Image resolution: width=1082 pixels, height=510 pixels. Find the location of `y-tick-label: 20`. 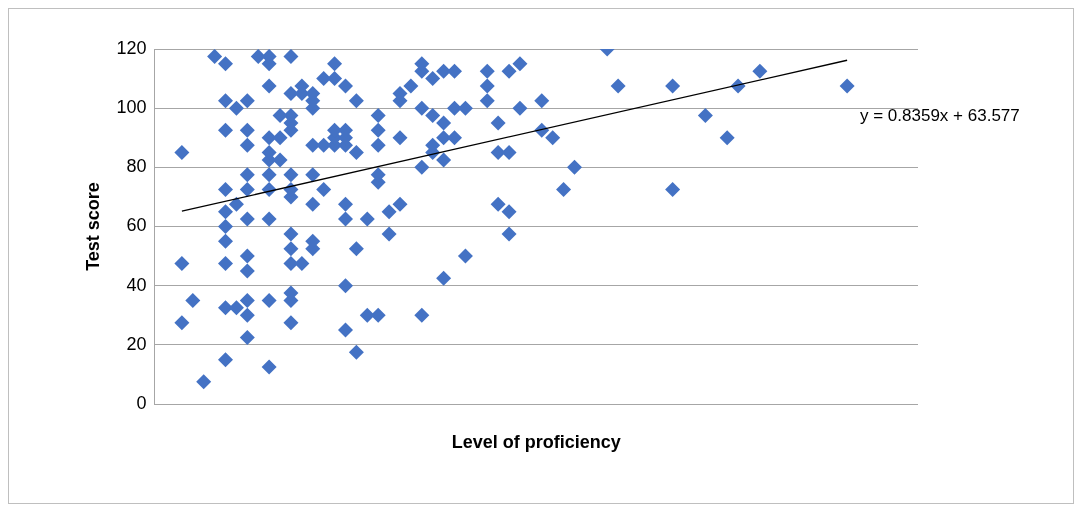

y-tick-label: 20 is located at coordinates (136, 343).